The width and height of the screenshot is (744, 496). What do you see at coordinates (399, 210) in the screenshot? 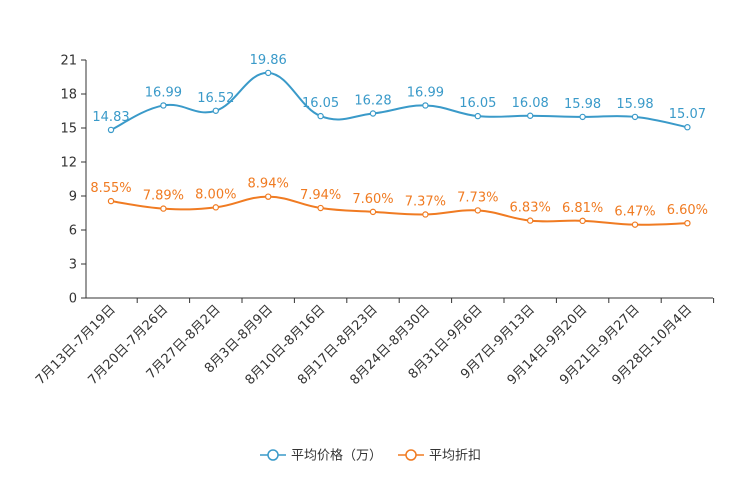
I see `series-line` at bounding box center [399, 210].